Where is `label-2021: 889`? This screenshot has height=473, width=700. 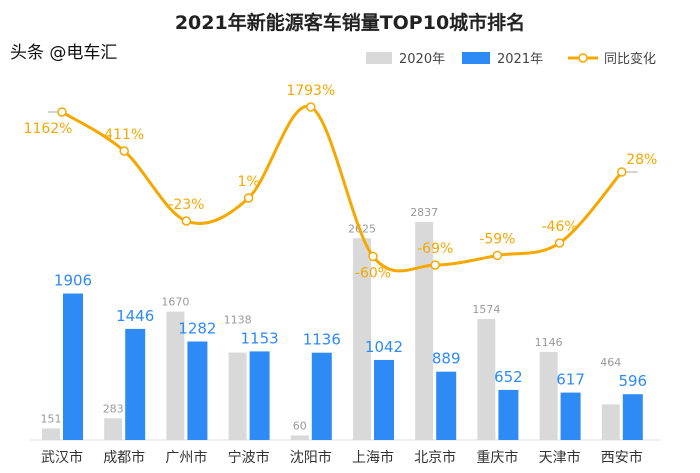
label-2021: 889 is located at coordinates (446, 359).